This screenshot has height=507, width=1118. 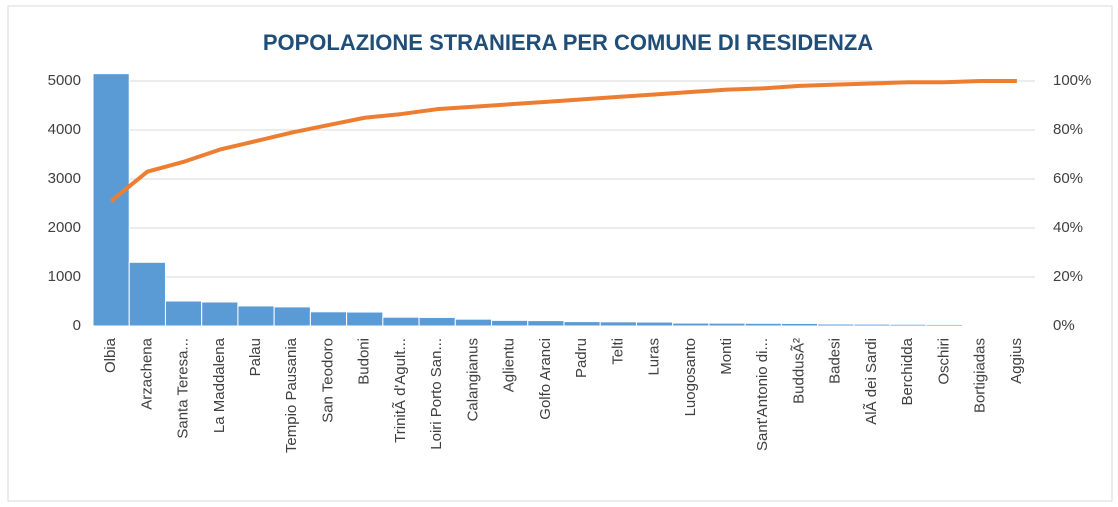 I want to click on x-tick-label: Budoni, so click(x=364, y=361).